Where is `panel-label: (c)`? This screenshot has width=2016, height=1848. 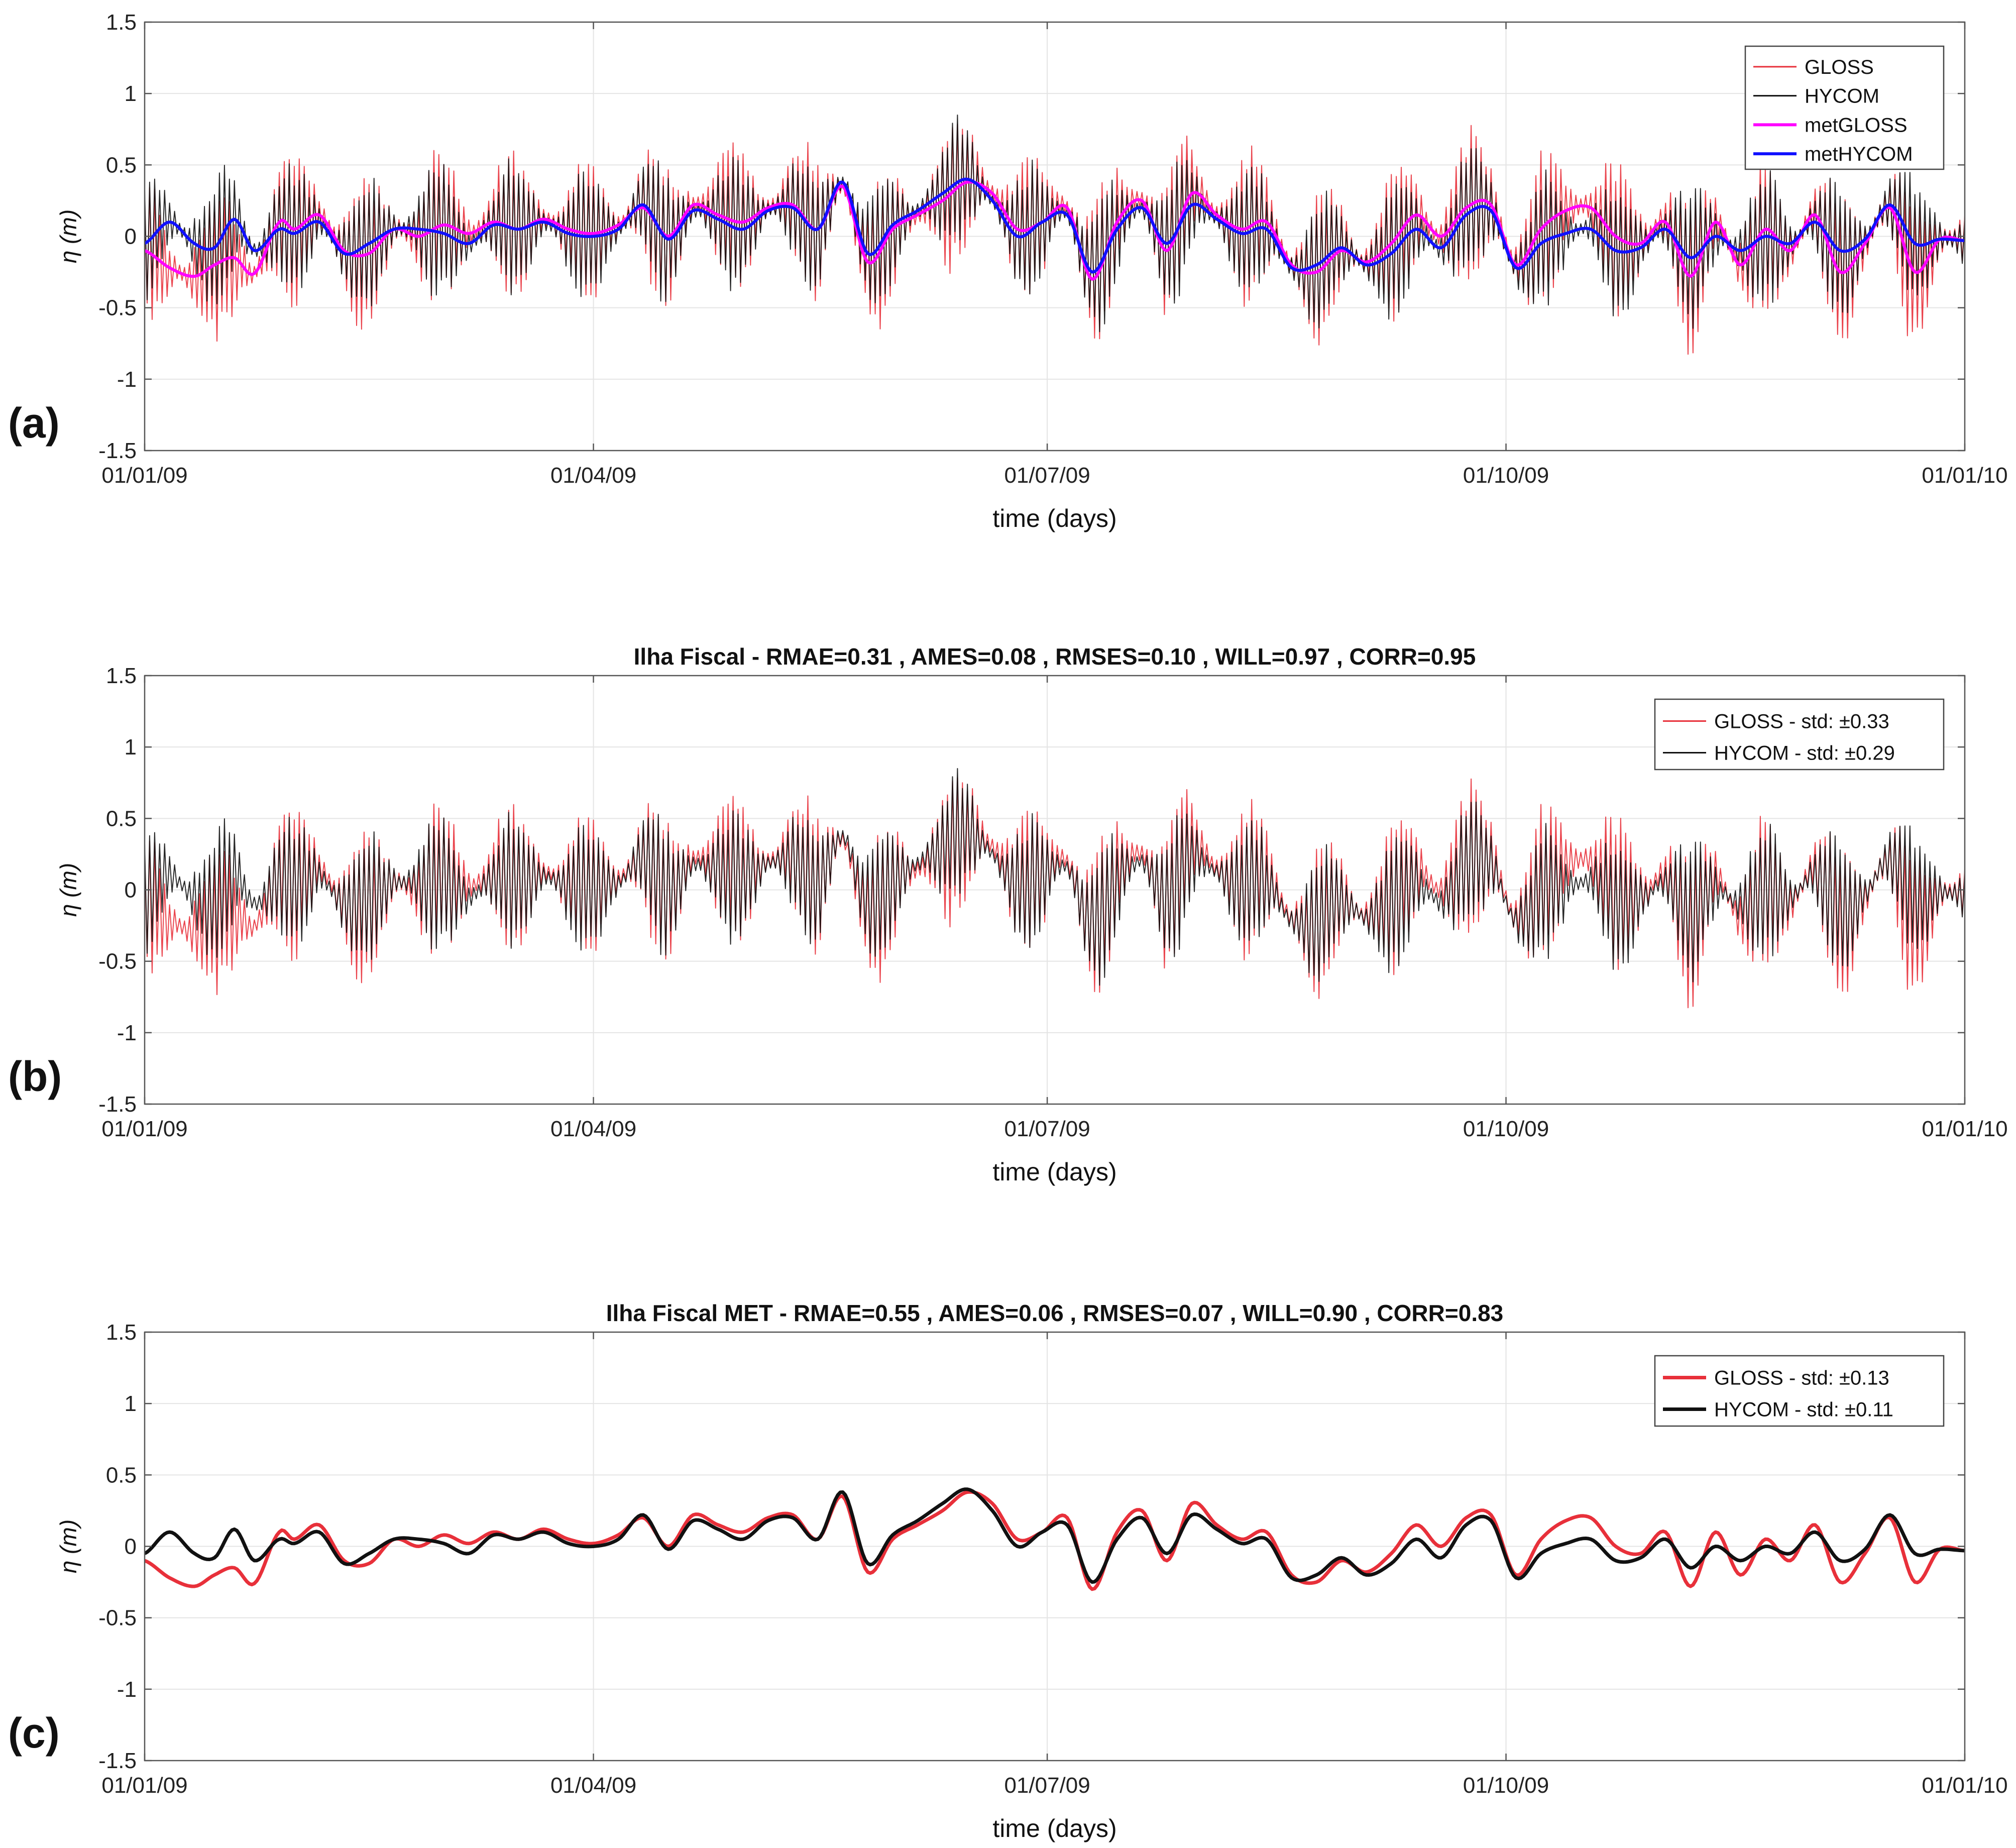
panel-label: (c) is located at coordinates (34, 1733).